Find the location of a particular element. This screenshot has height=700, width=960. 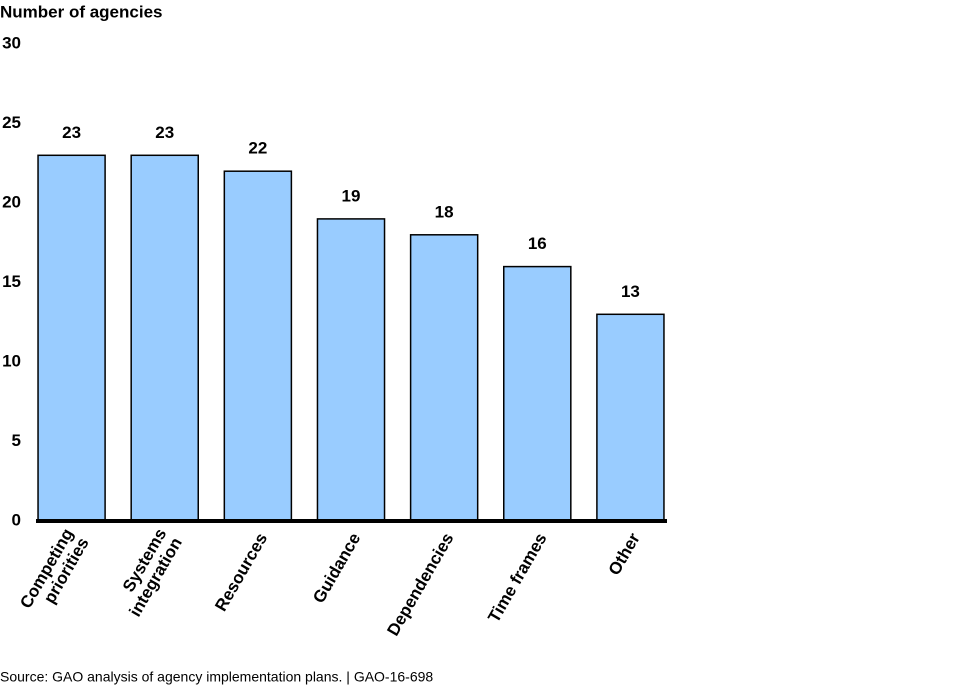

x-tick-label-line: Time frames is located at coordinates (517, 578).